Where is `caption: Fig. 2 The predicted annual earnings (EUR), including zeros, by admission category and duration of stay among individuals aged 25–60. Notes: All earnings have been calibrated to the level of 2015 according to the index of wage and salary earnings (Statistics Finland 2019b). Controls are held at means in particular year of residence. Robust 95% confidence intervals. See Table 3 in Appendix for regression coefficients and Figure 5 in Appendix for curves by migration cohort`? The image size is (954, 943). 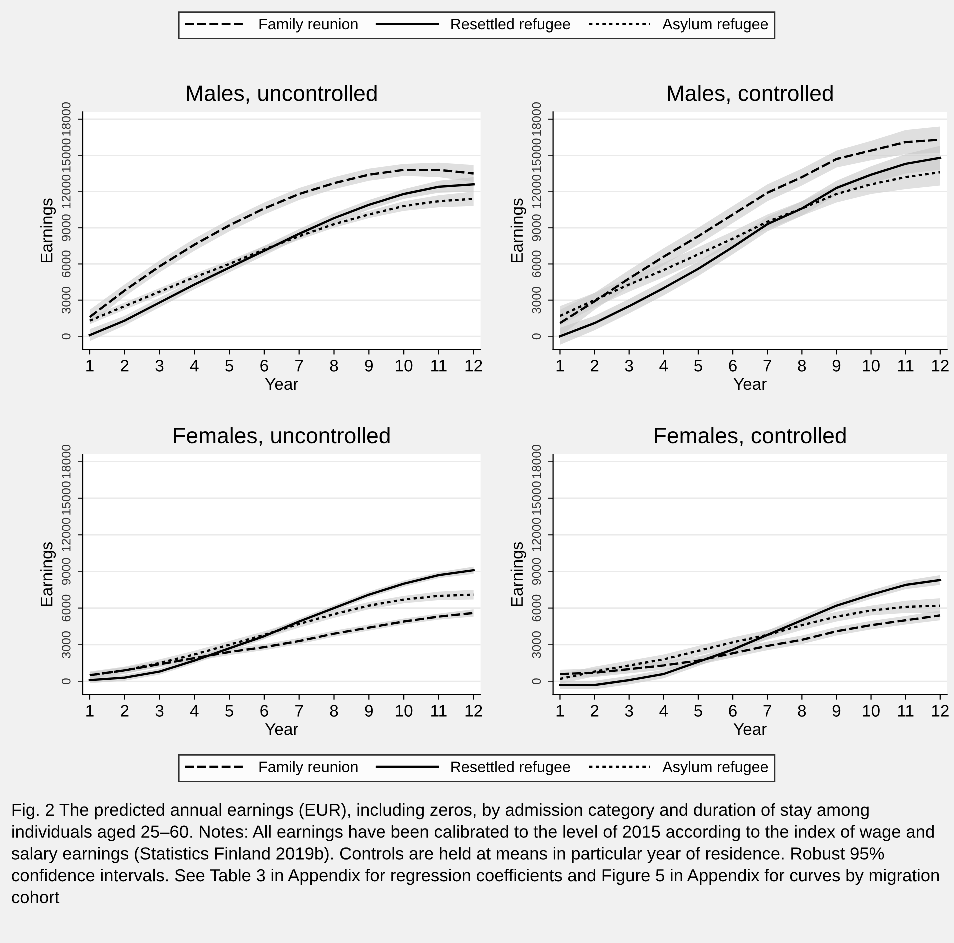
caption: Fig. 2 The predicted annual earnings (EUR), including zeros, by admission category and duration of stay among individuals aged 25–60. Notes: All earnings have been calibrated to the level of 2015 according to the index of wage and salary earnings (Statistics Finland 2019b). Controls are held at means in particular year of residence. Robust 95% confidence intervals. See Table 3 in Appendix for regression coefficients and Figure 5 in Appendix for curves by migration cohort is located at coordinates (476, 853).